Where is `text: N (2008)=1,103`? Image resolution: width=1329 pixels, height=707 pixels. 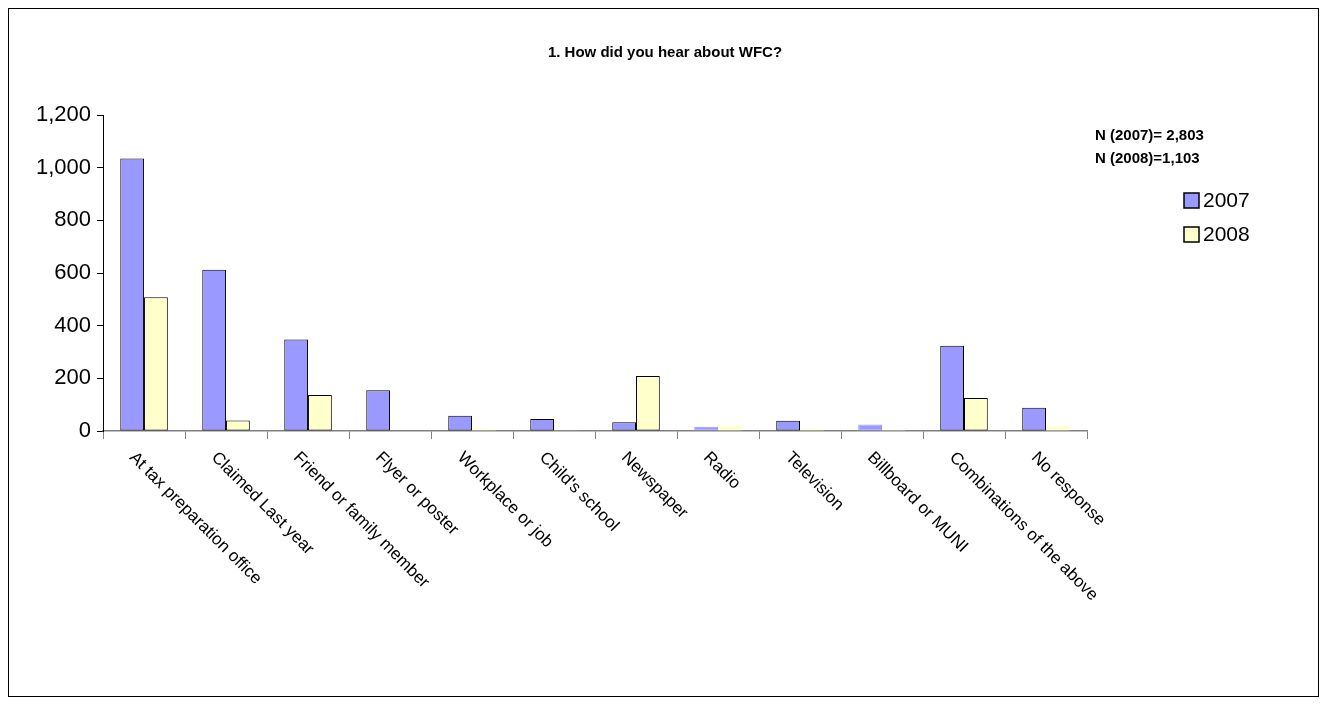
text: N (2008)=1,103 is located at coordinates (1147, 158).